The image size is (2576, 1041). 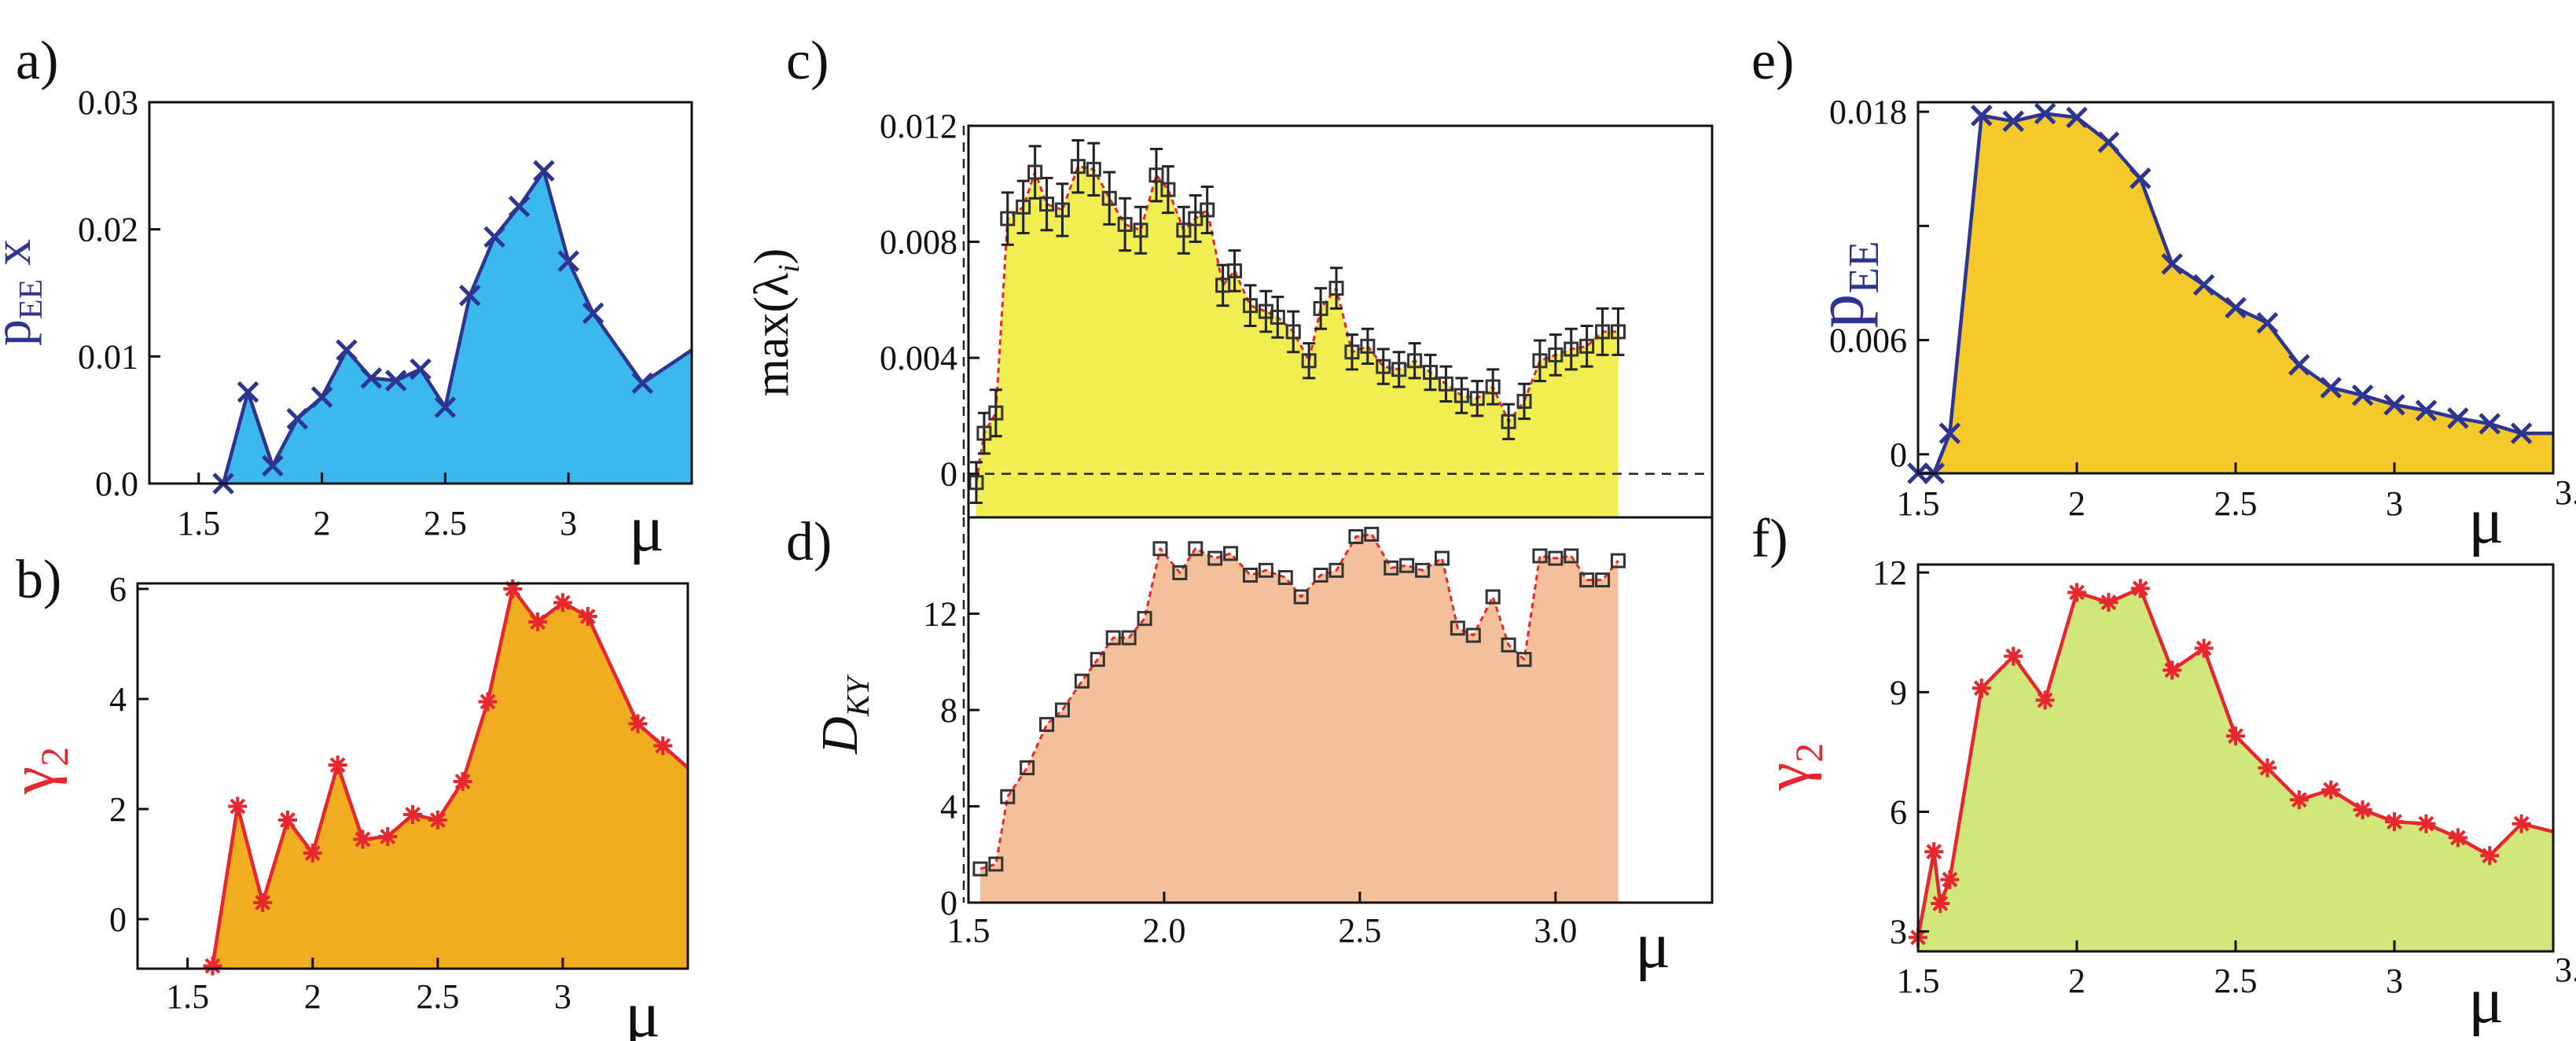 I want to click on y-tick-label: 9, so click(x=1898, y=692).